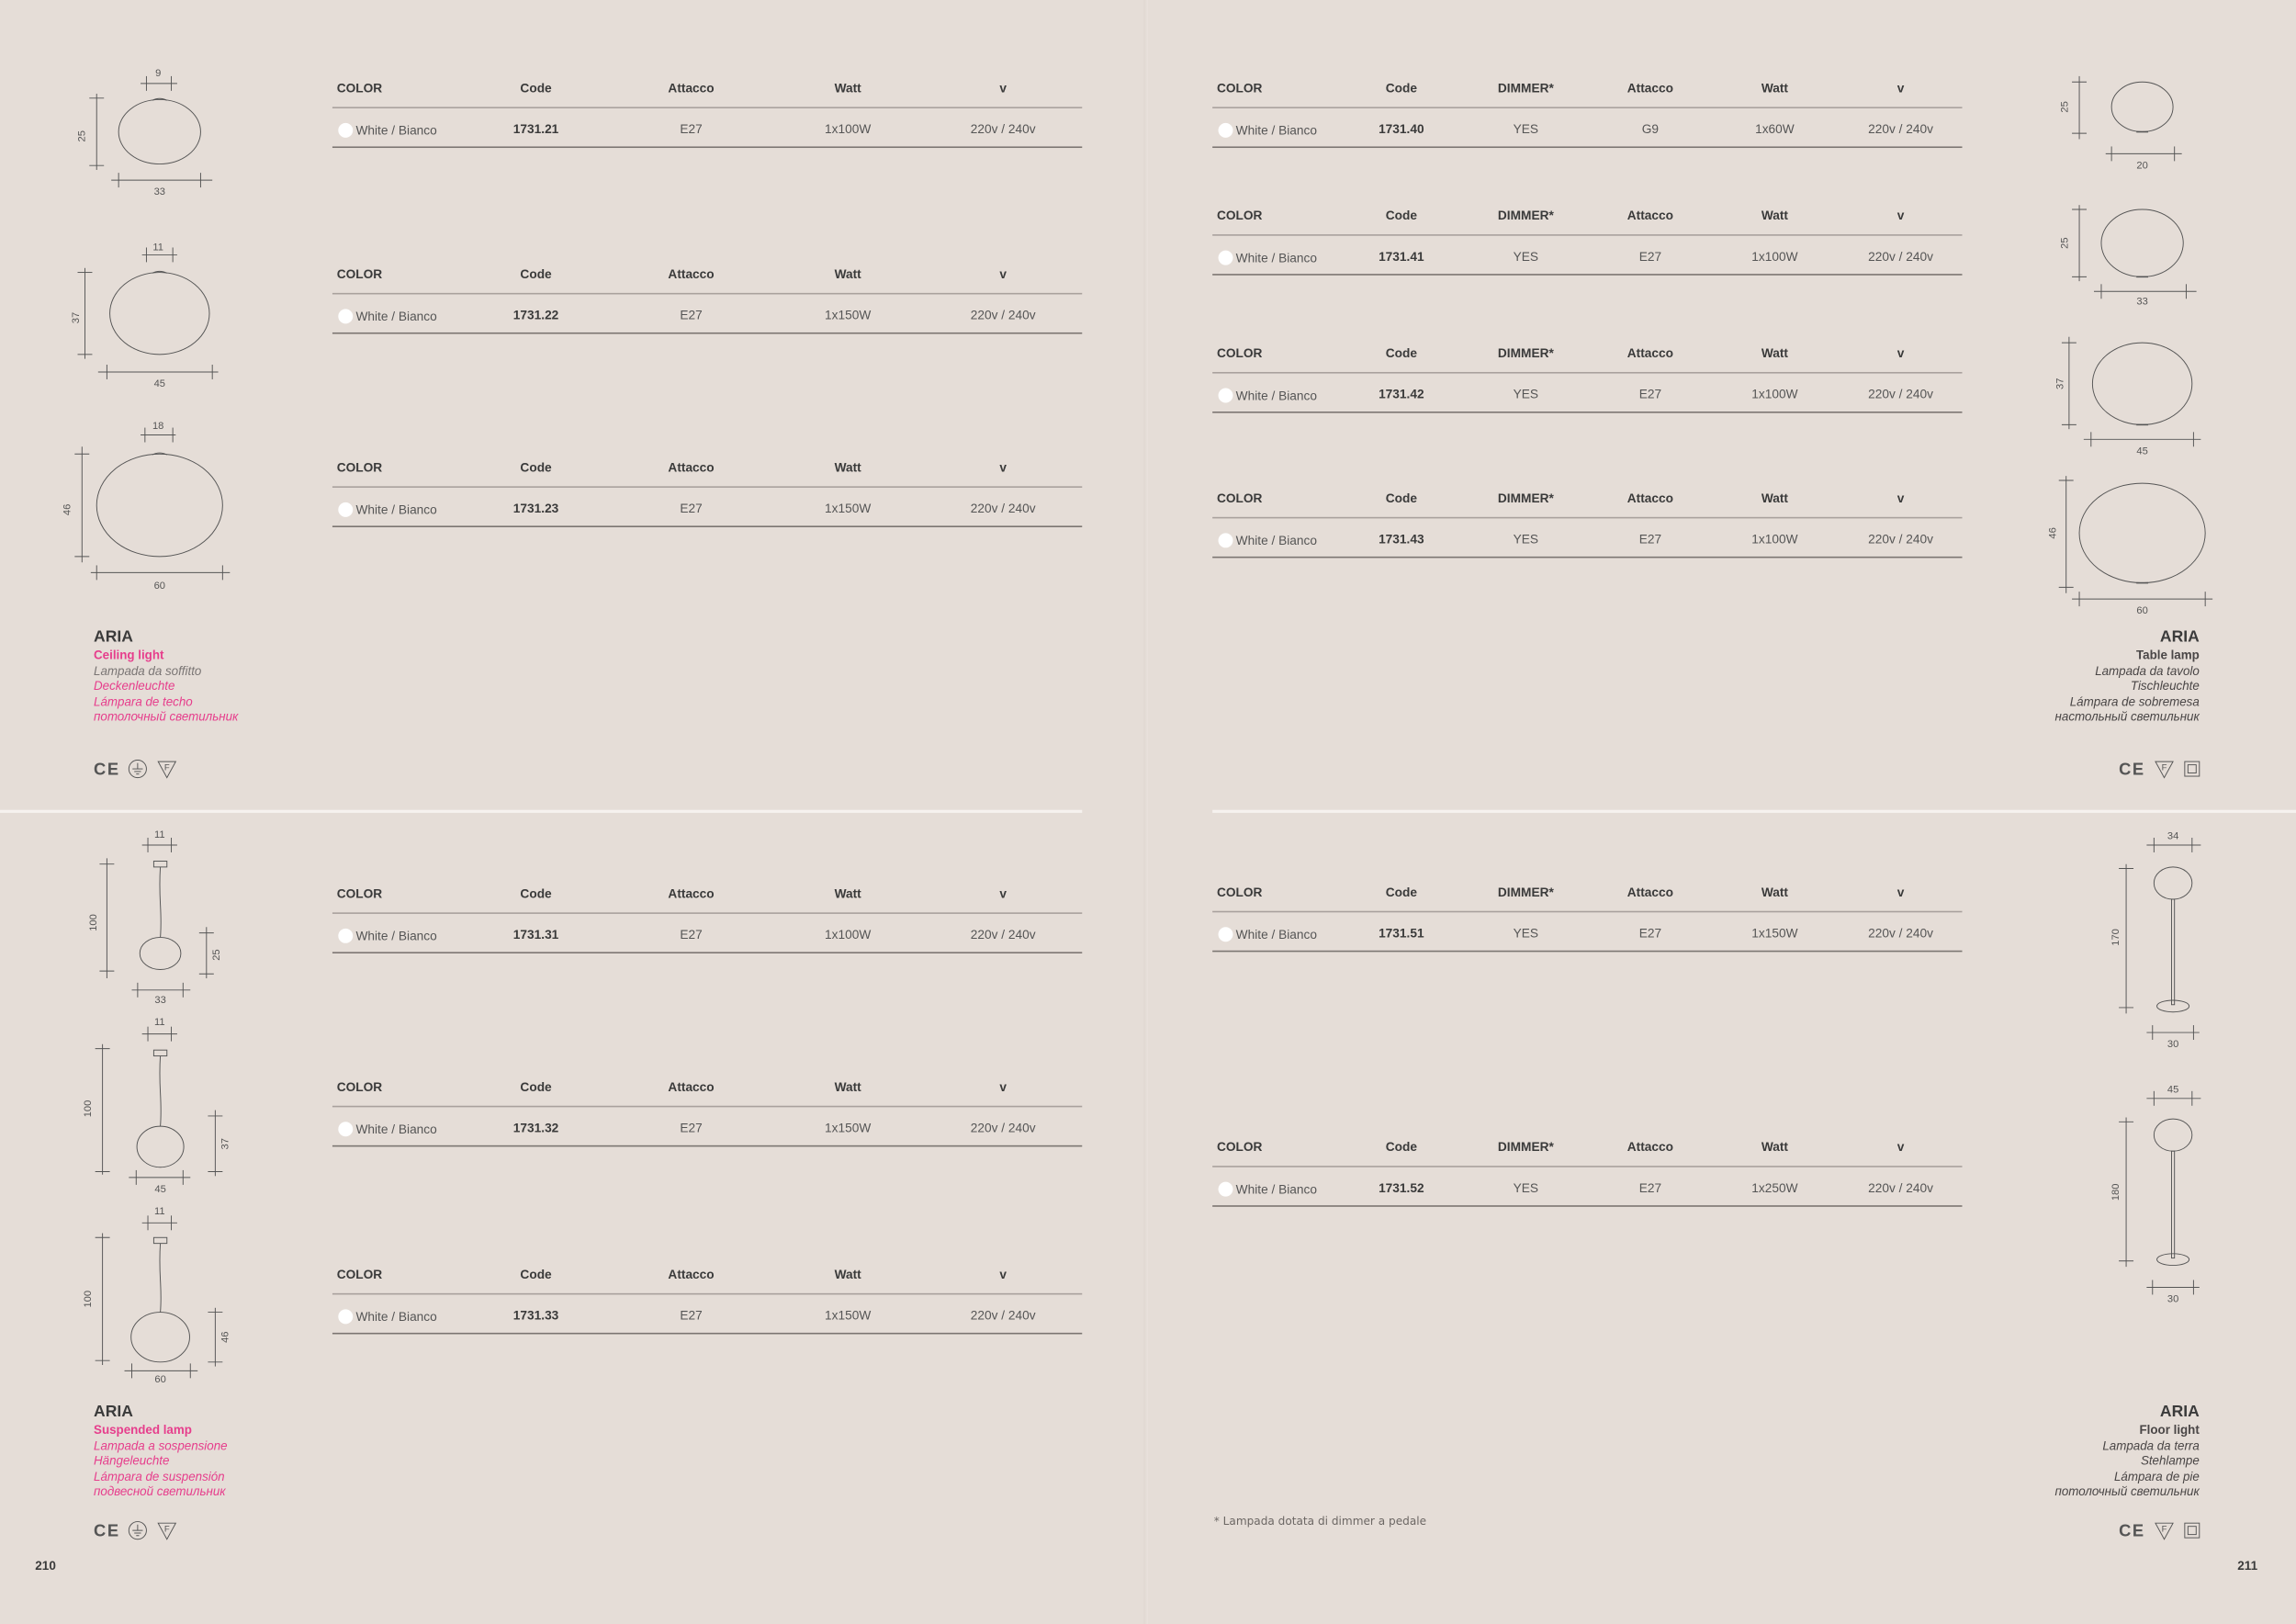  Describe the element at coordinates (160, 1491) in the screenshot. I see `type-ru: подвесной светильник` at that location.